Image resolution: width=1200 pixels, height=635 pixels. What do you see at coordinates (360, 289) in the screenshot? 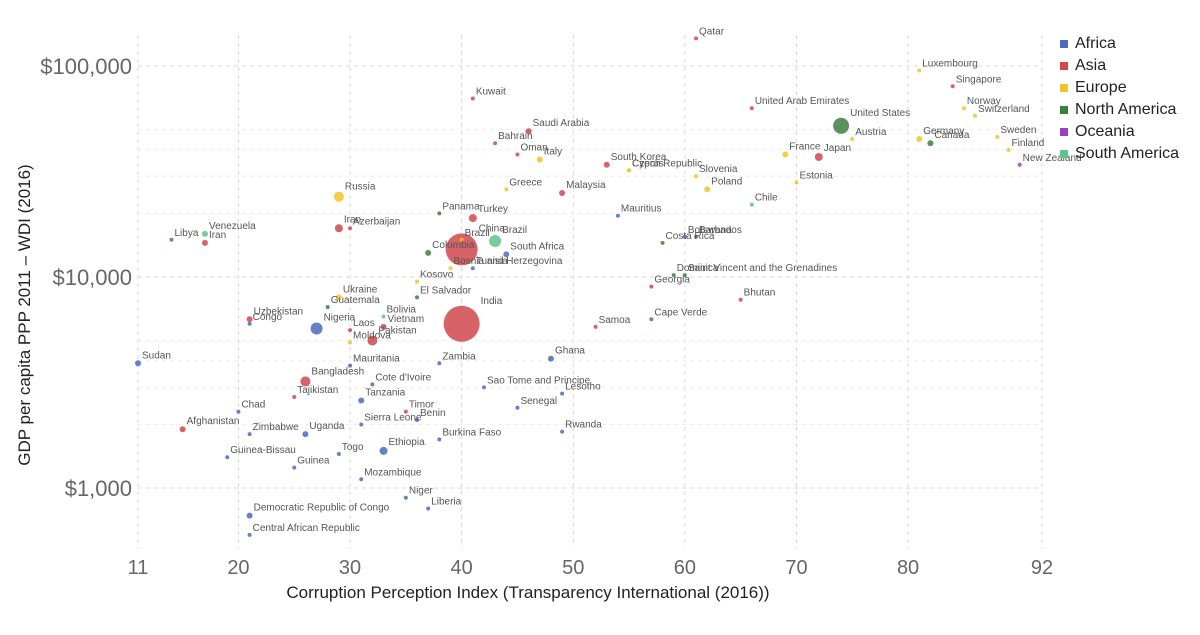
I see `point-label: Ukraine` at bounding box center [360, 289].